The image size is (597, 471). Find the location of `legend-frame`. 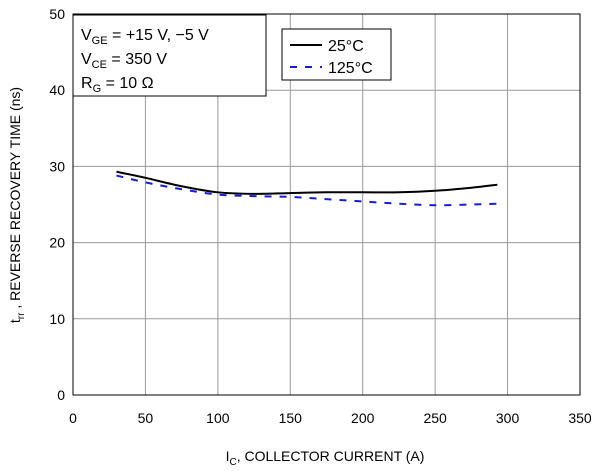

legend-frame is located at coordinates (336, 54).